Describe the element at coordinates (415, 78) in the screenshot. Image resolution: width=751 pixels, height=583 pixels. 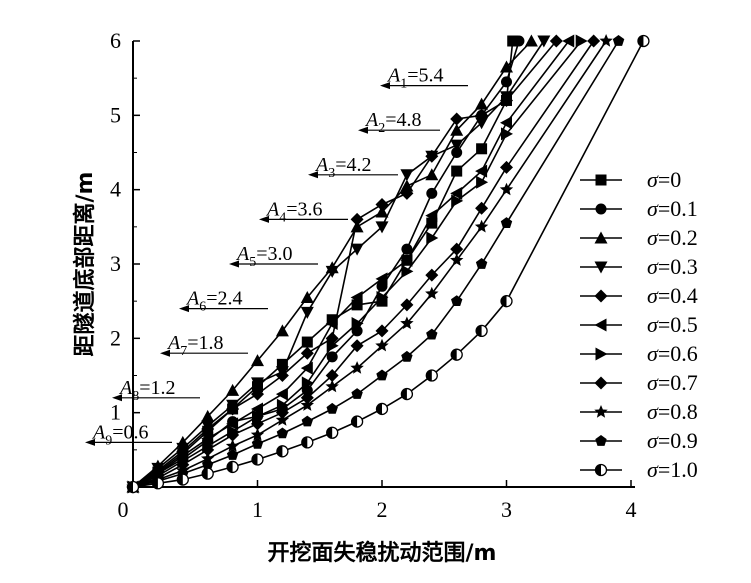
I see `annotation-label: A1=5.4` at that location.